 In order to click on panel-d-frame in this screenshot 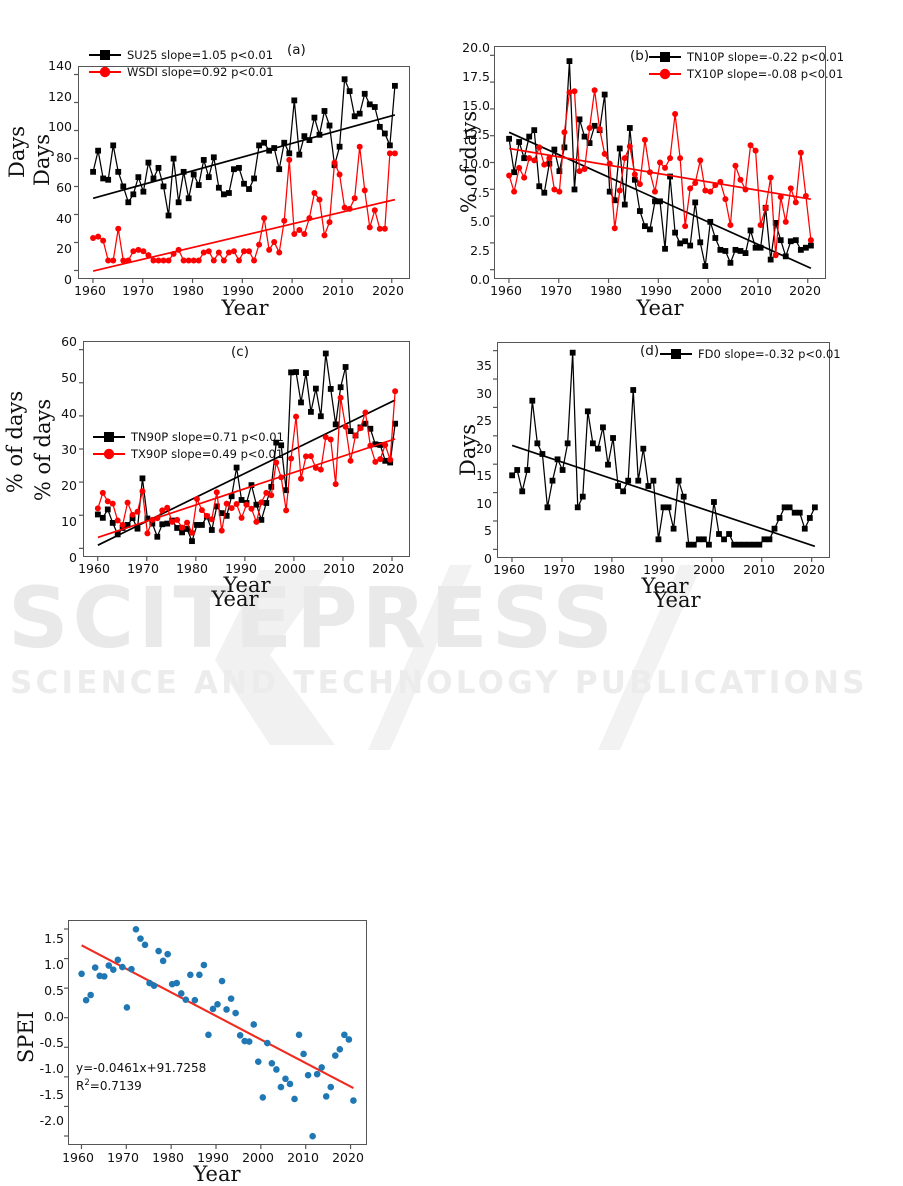, I will do `click(663, 450)`.